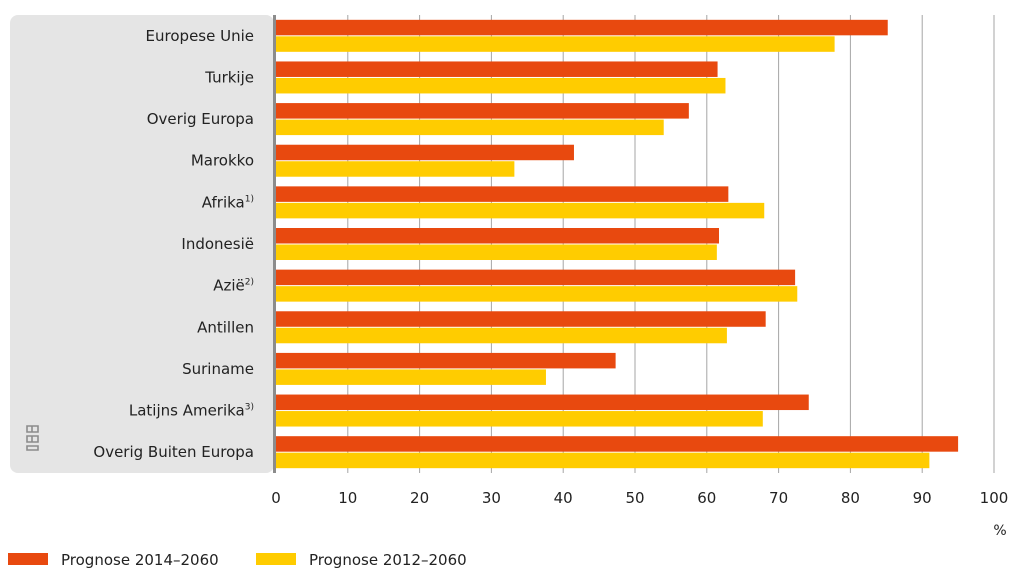 Image resolution: width=1016 pixels, height=572 pixels. Describe the element at coordinates (32, 438) in the screenshot. I see `cbs-logo-icon` at that location.